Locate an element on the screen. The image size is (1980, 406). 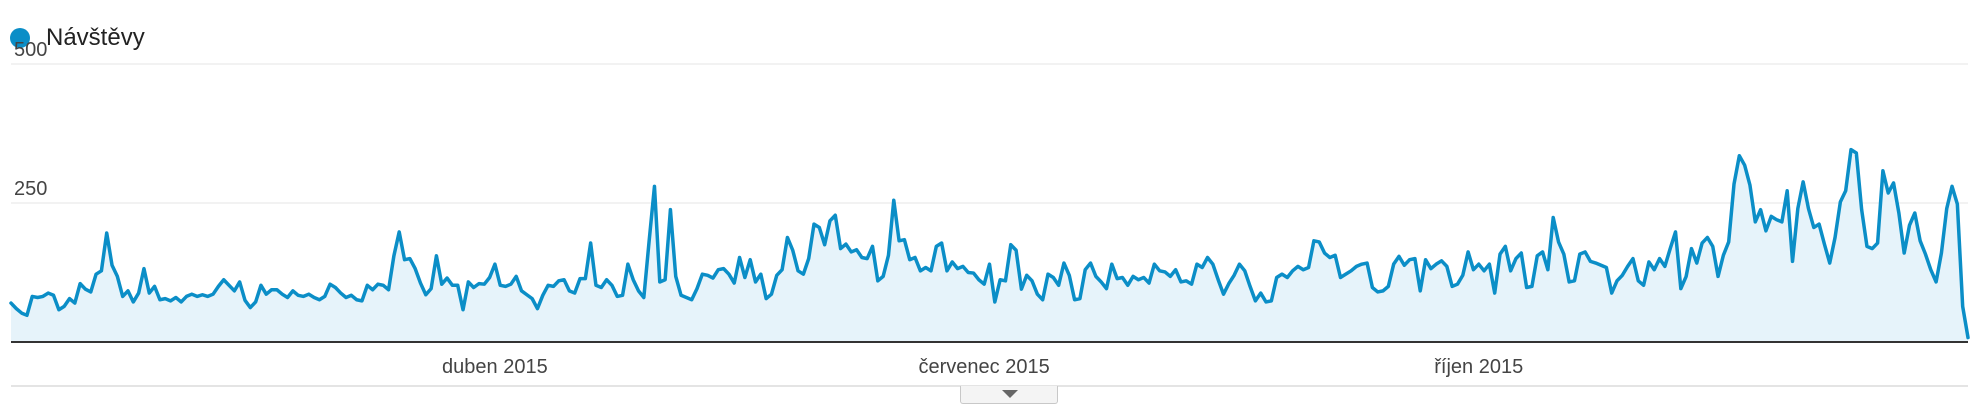
legend-series-dot is located at coordinates (20, 38).